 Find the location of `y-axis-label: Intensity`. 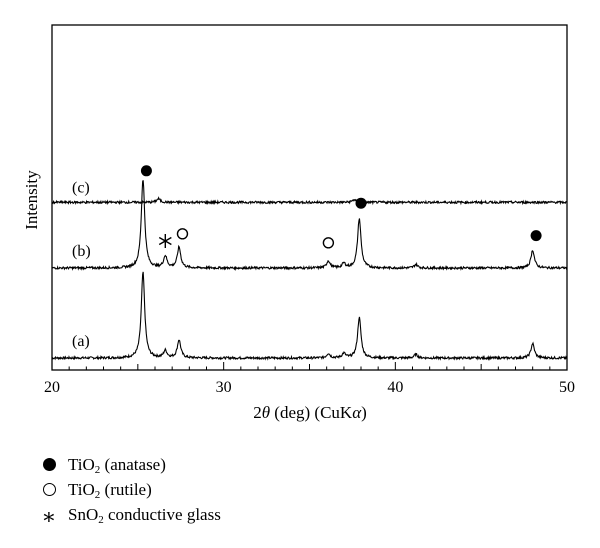

y-axis-label: Intensity is located at coordinates (31, 200).